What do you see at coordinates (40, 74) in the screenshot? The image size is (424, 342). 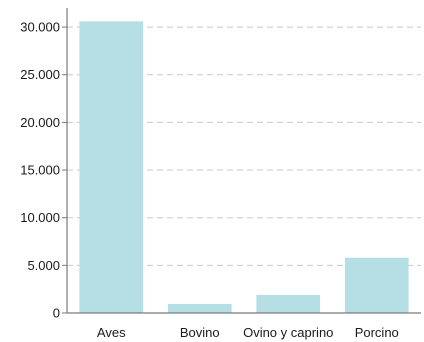 I see `y-tick-label: 25.000` at bounding box center [40, 74].